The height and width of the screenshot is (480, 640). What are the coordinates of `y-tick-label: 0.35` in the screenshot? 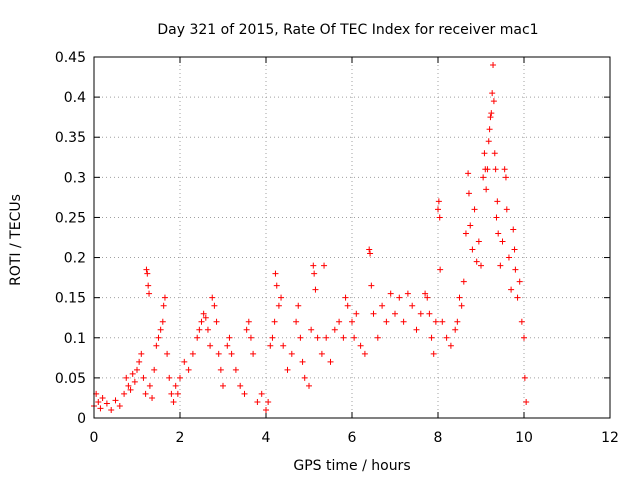 It's located at (70, 138).